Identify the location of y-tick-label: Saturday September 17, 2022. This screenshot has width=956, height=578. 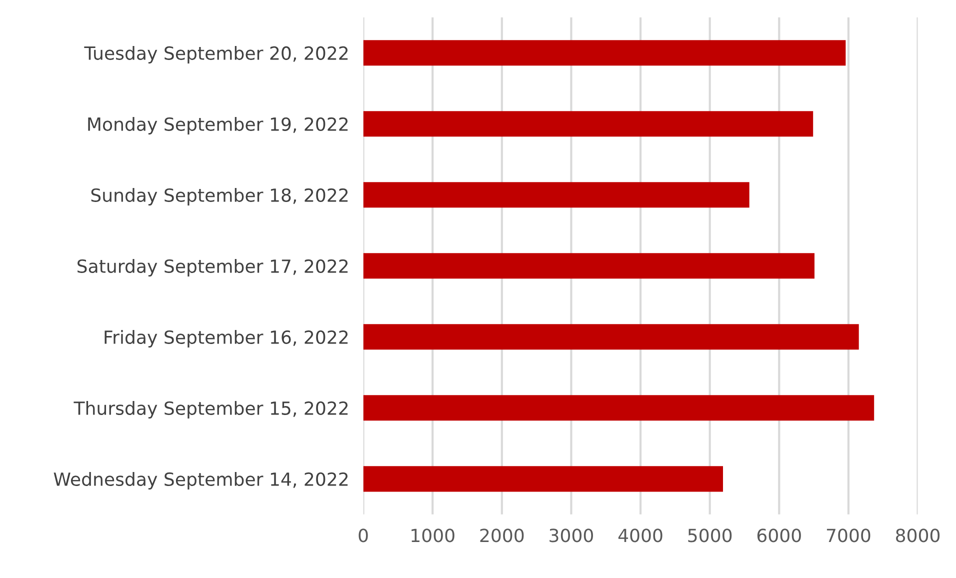
(213, 267).